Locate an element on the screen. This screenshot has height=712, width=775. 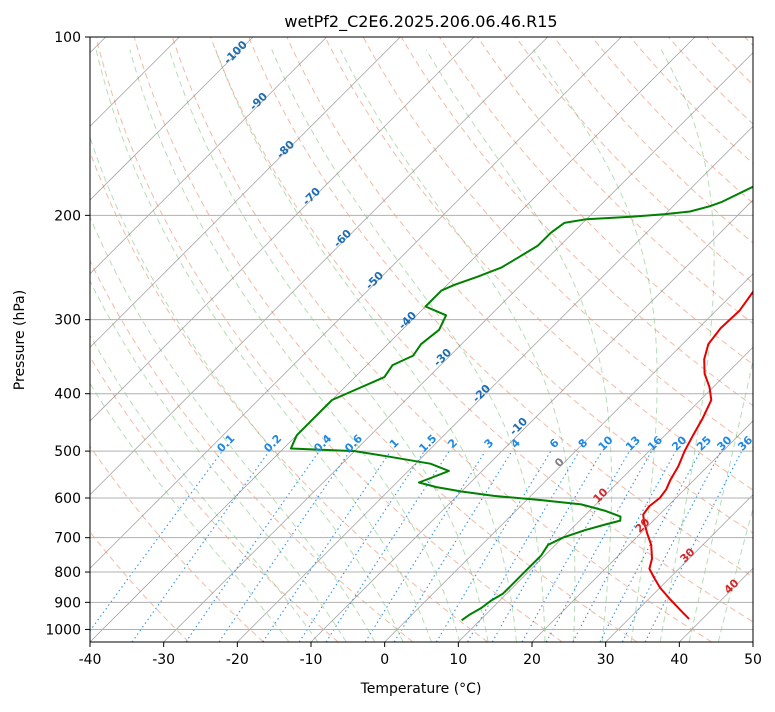
x-axis-label: Temperature (°C) is located at coordinates (421, 689).